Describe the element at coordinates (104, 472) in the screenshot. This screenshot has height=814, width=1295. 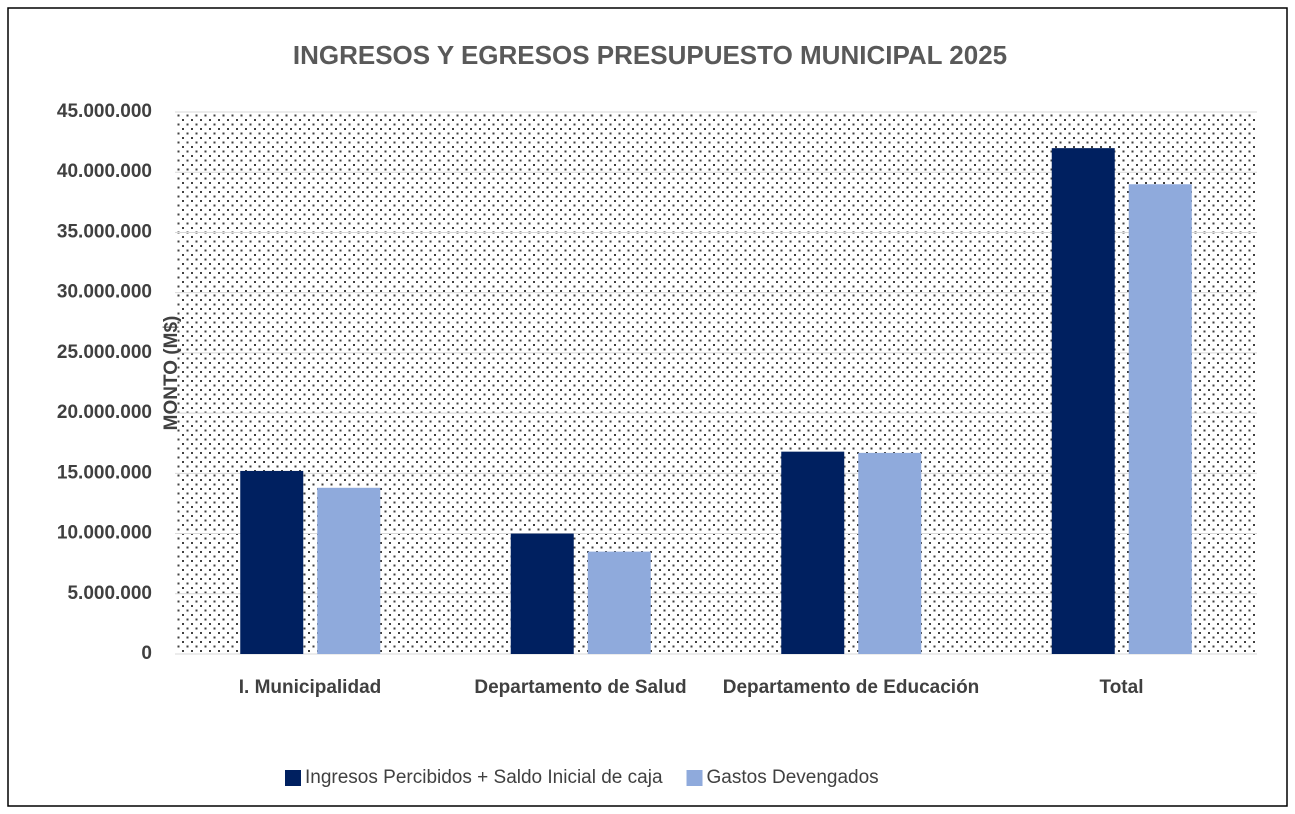
I see `y-tick-label: 15.000.000` at that location.